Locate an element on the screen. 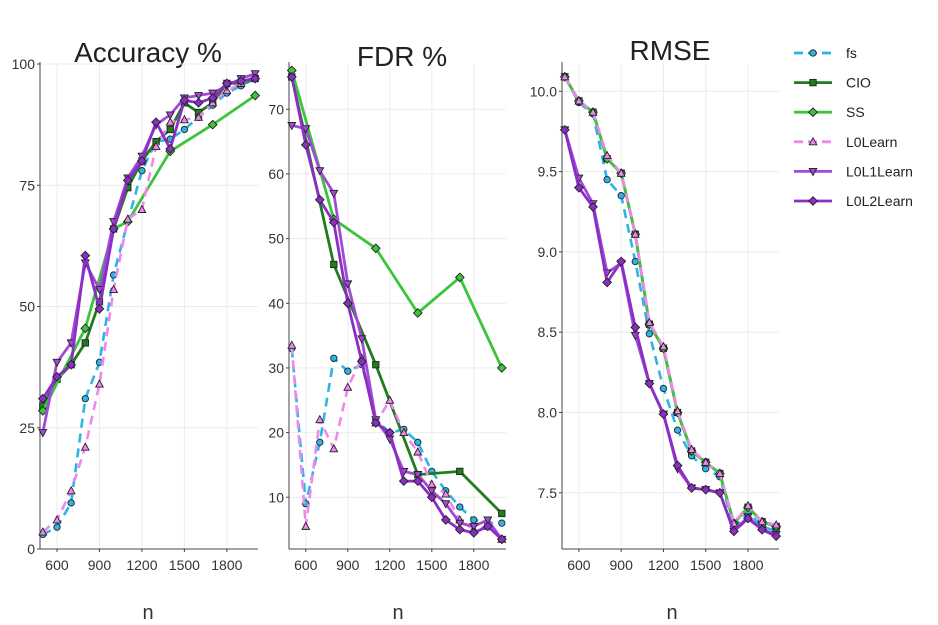 The height and width of the screenshot is (625, 938). x-tick-label: 600 is located at coordinates (579, 565).